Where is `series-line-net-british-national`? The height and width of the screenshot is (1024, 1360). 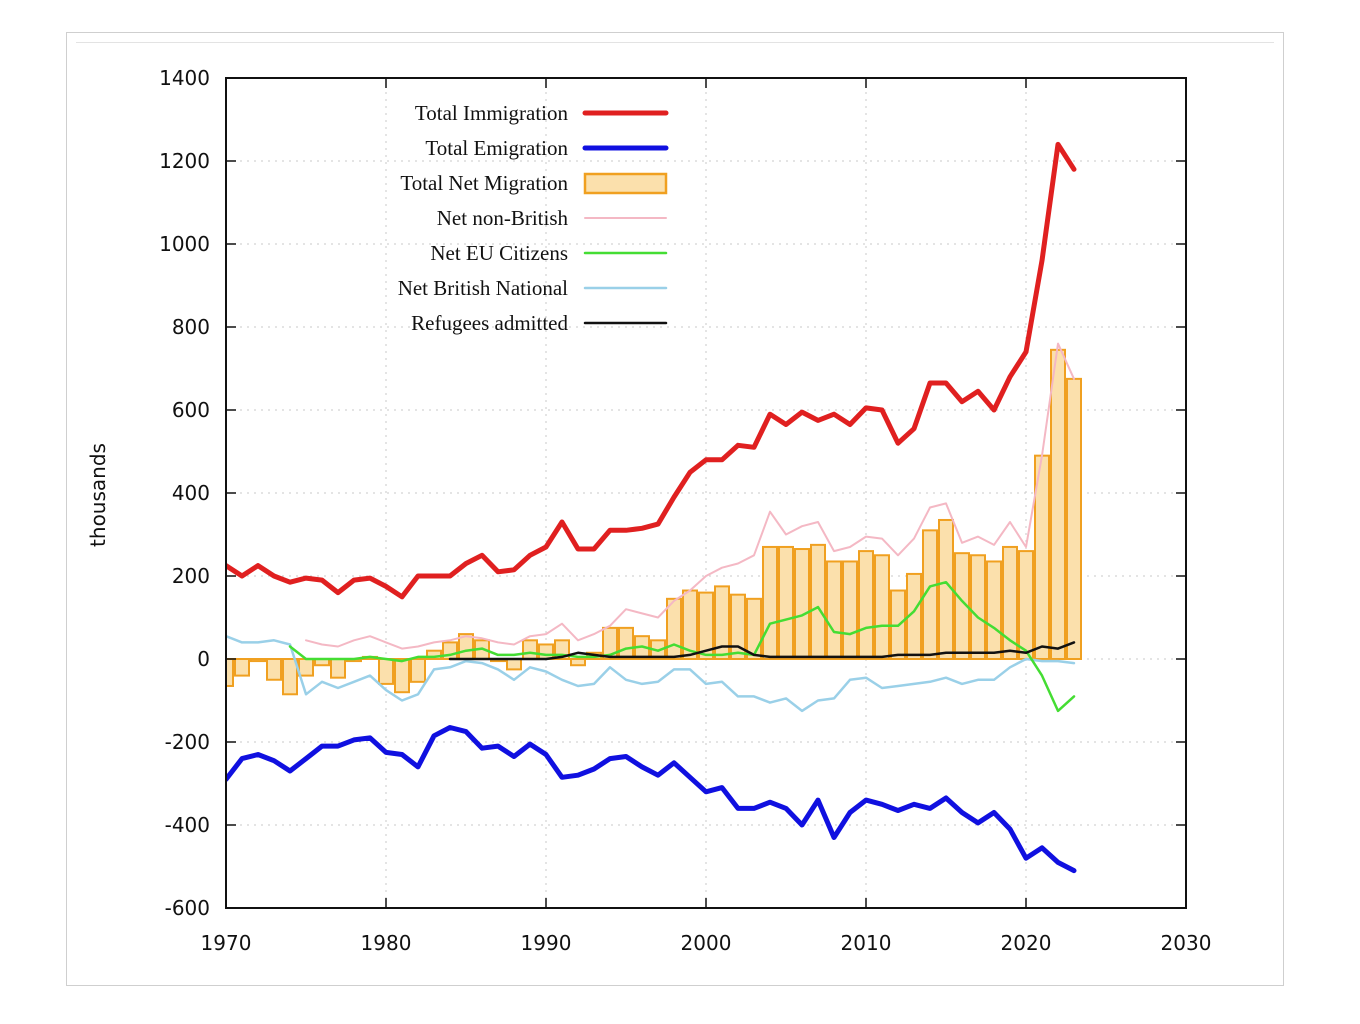
series-line-net-british-national is located at coordinates (651, 673).